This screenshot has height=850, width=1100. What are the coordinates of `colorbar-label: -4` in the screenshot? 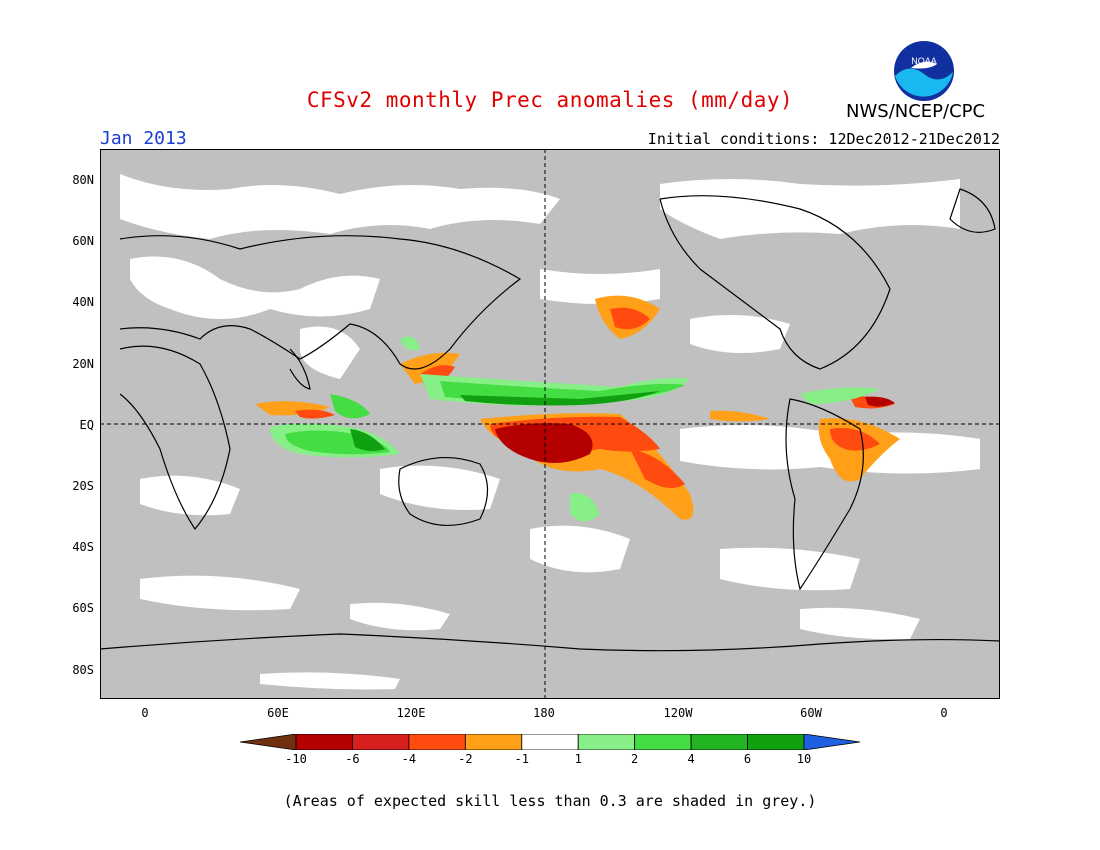 It's located at (409, 759).